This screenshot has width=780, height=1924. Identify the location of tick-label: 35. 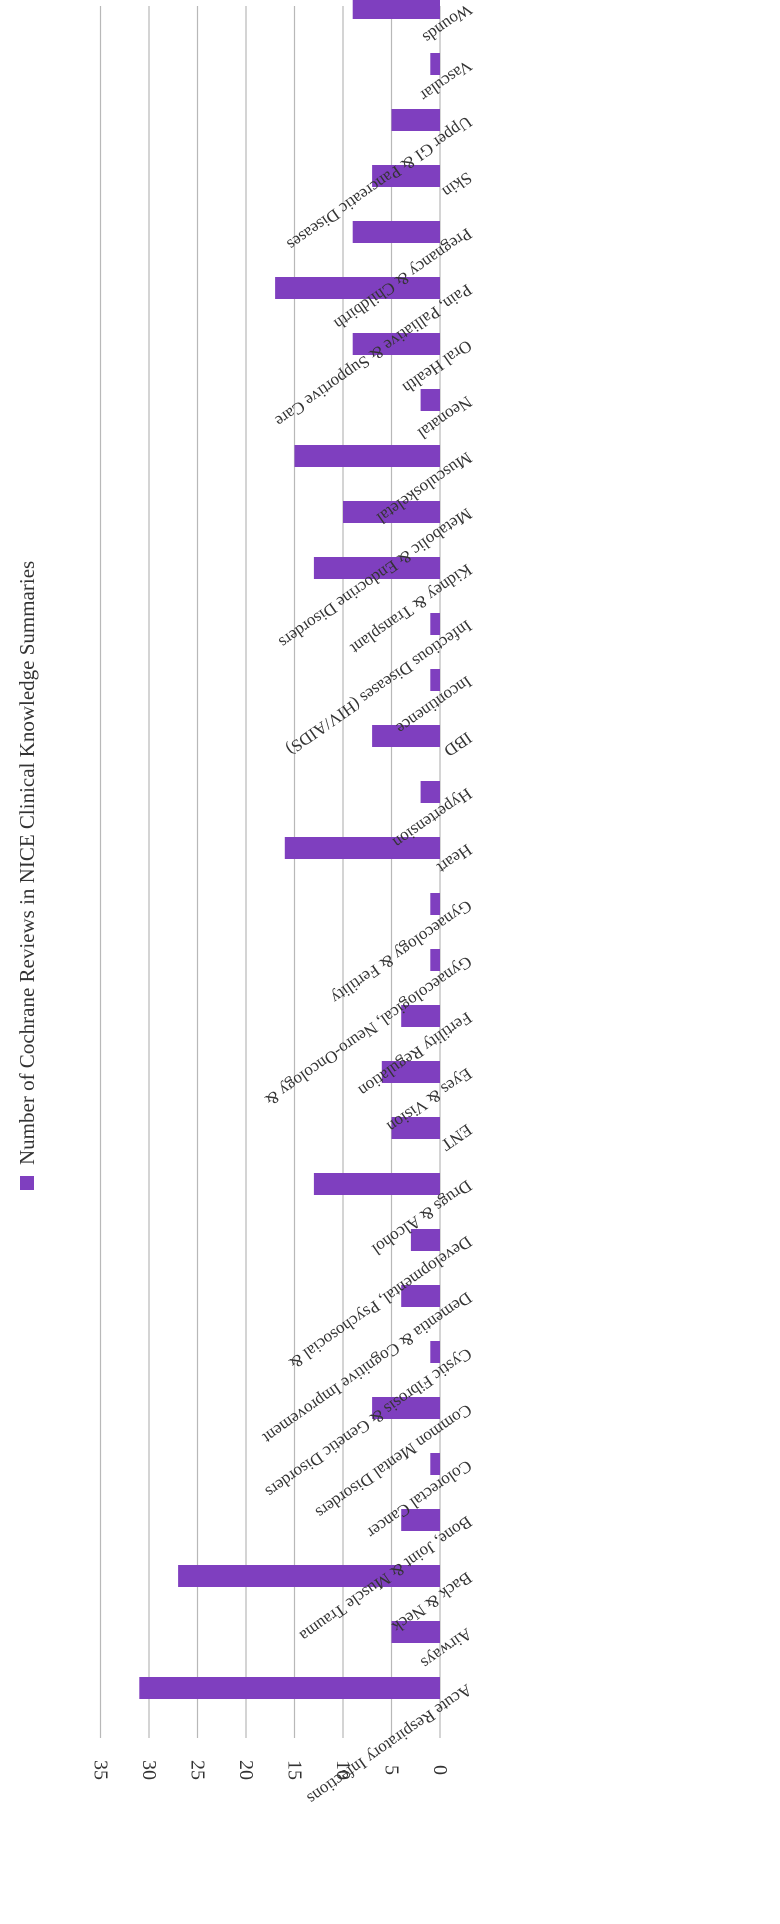
(101, 1770).